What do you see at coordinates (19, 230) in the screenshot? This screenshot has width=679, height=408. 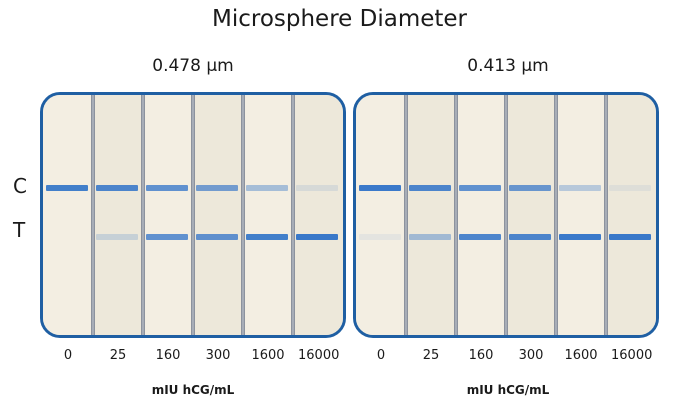 I see `test-line-label: T` at bounding box center [19, 230].